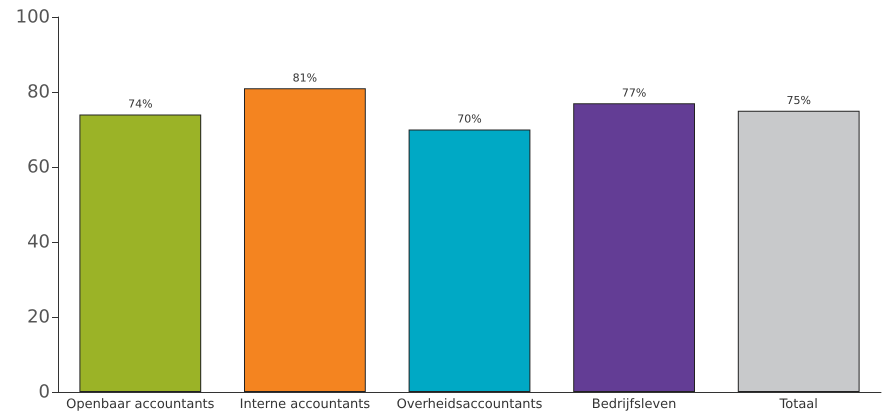  I want to click on x-tick-label: Overheidsaccountants, so click(469, 404).